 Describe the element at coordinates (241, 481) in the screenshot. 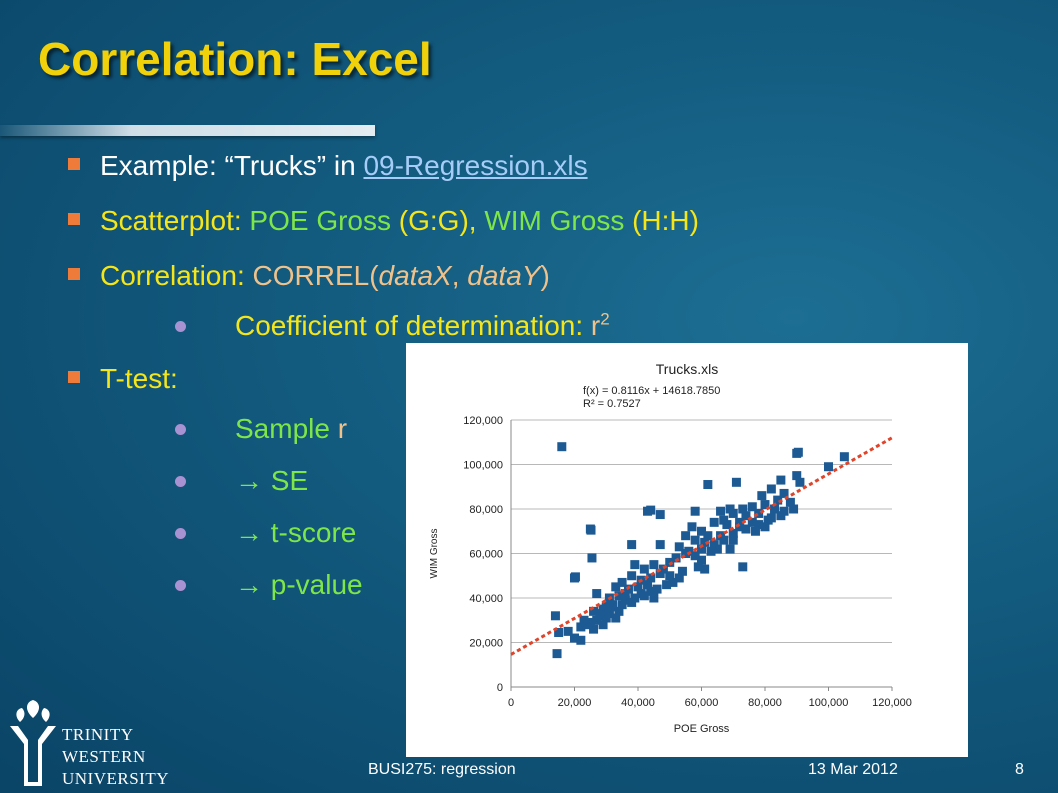

I see `sub-bullet-se: → SE` at that location.